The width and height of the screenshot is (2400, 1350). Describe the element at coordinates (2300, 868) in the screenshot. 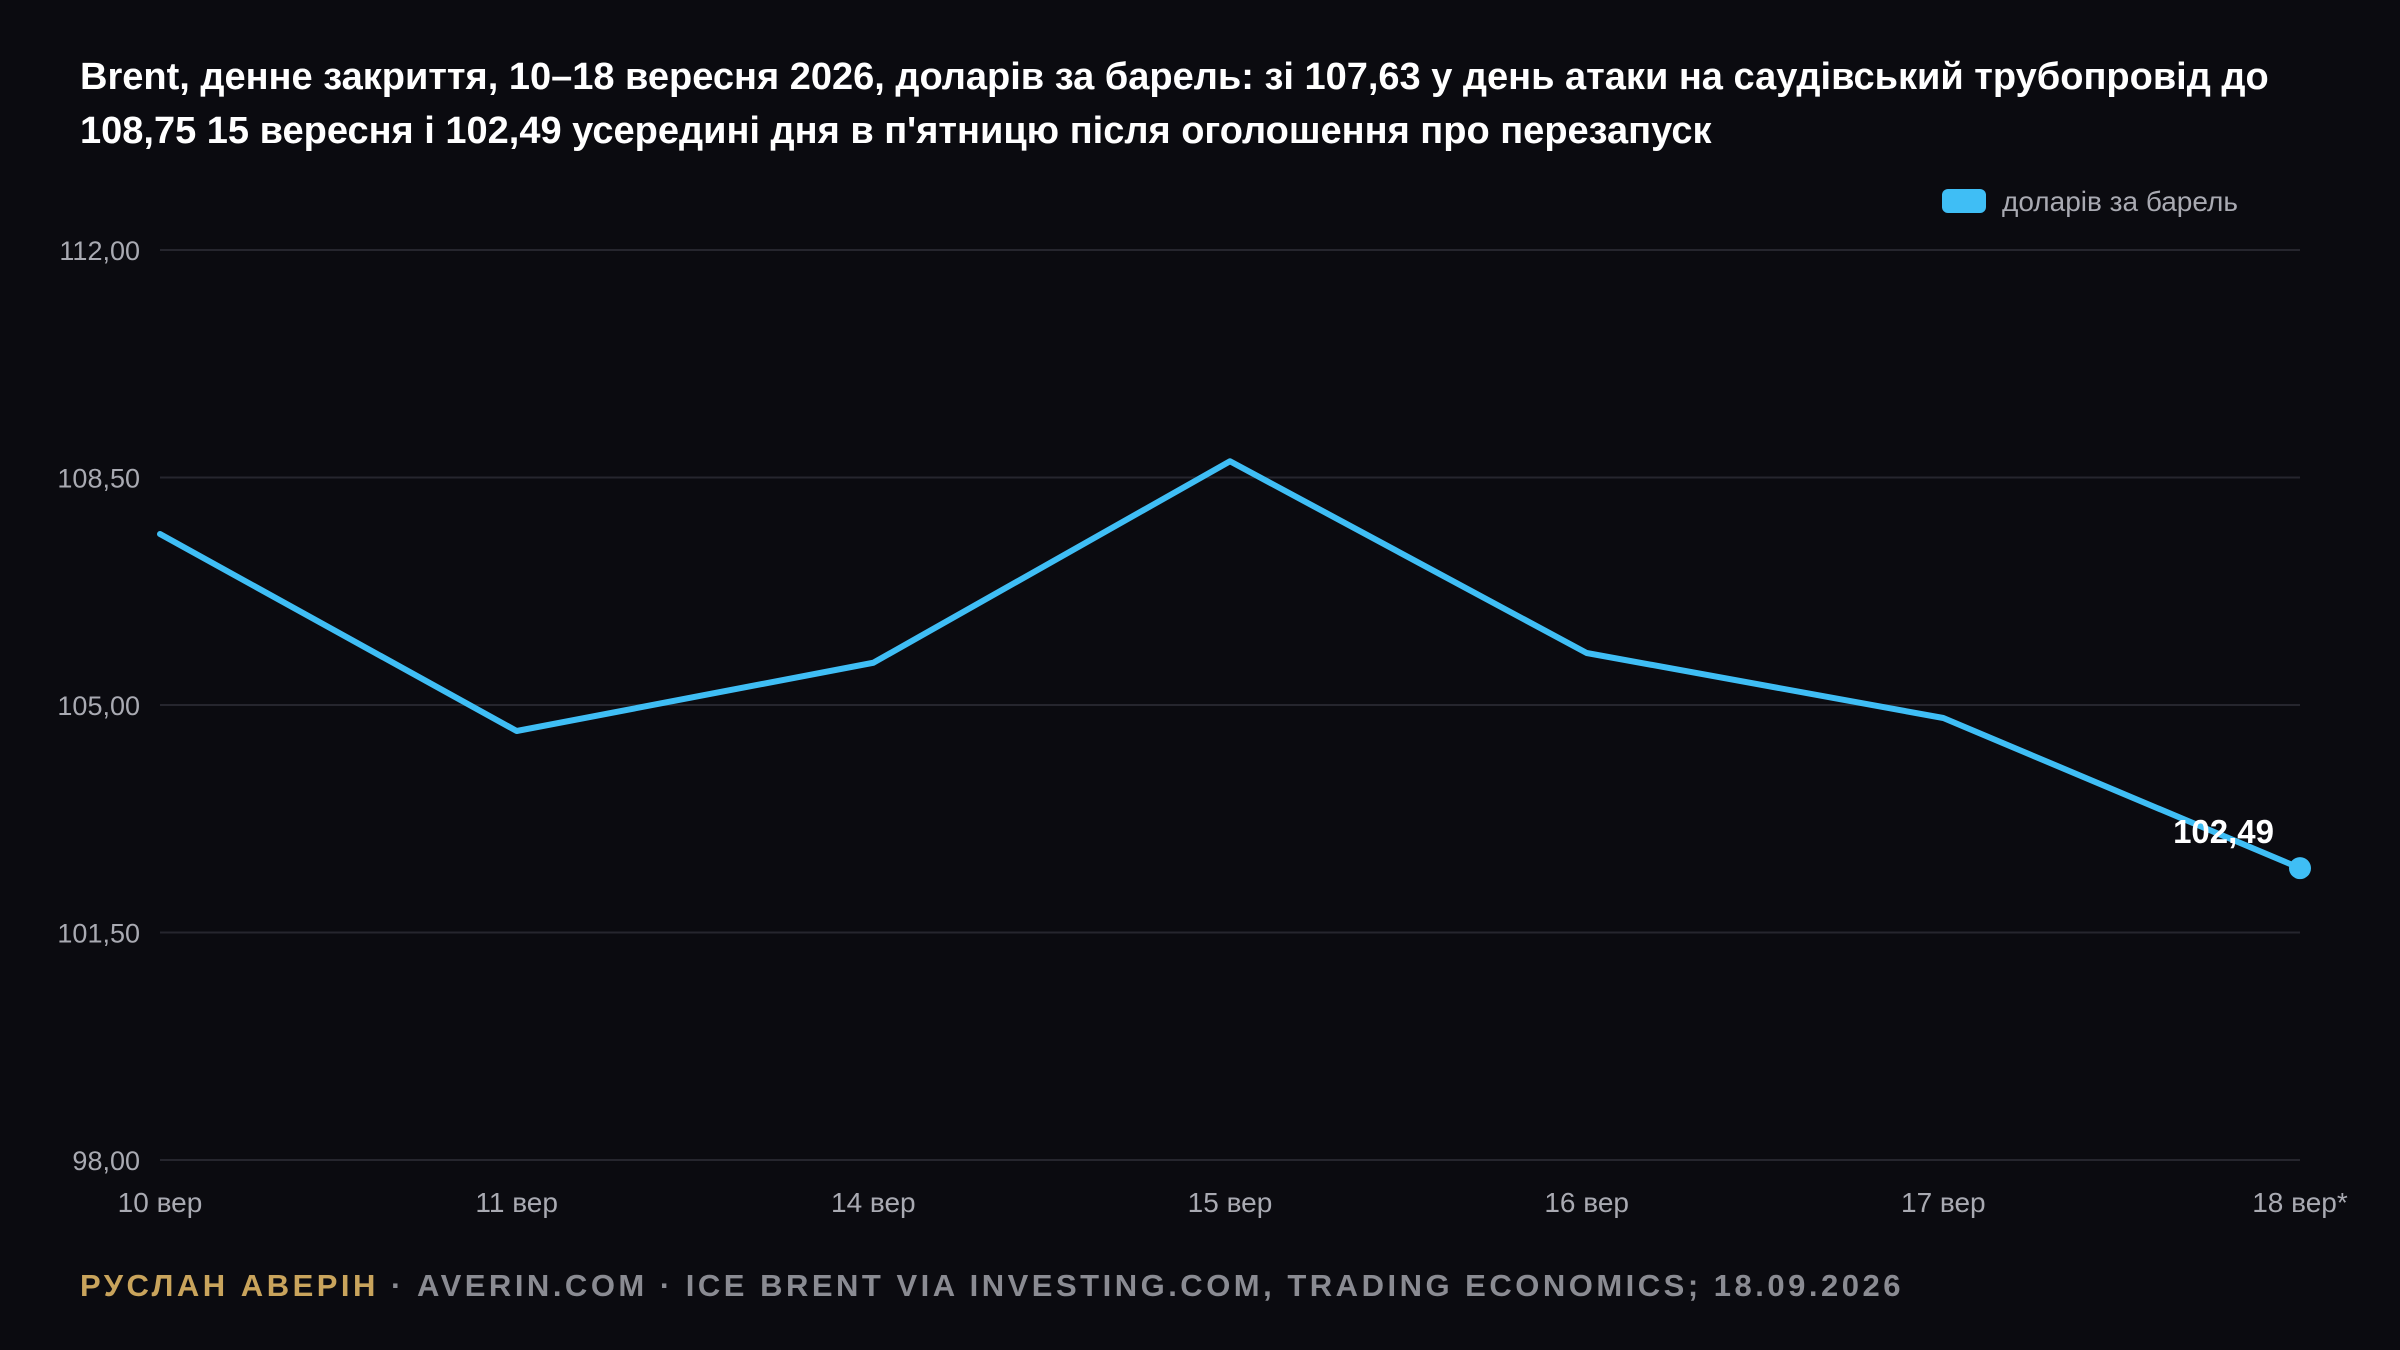

I see `end-point-marker` at that location.